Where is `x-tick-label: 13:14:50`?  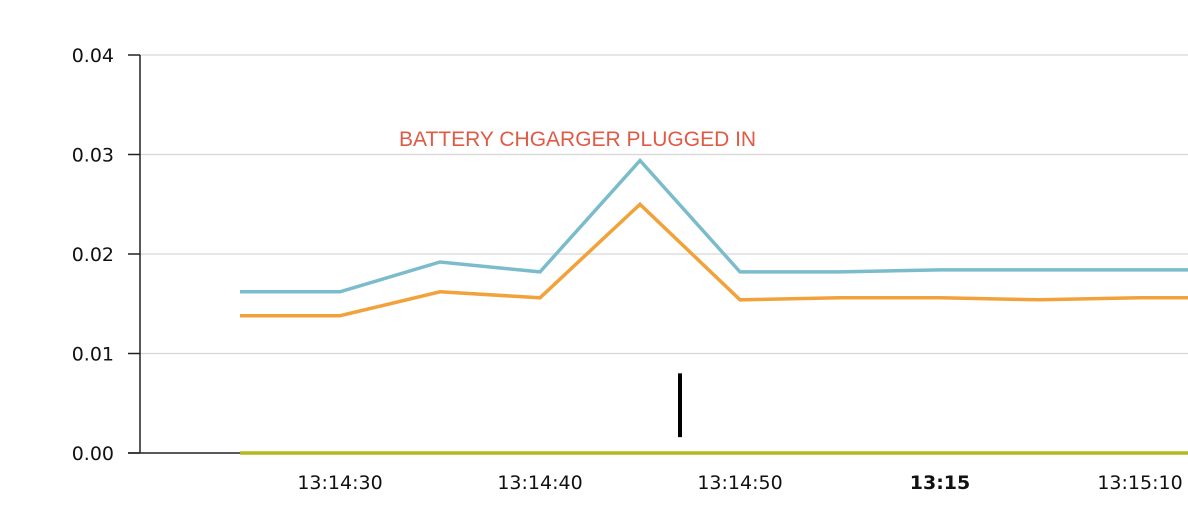
x-tick-label: 13:14:50 is located at coordinates (739, 483).